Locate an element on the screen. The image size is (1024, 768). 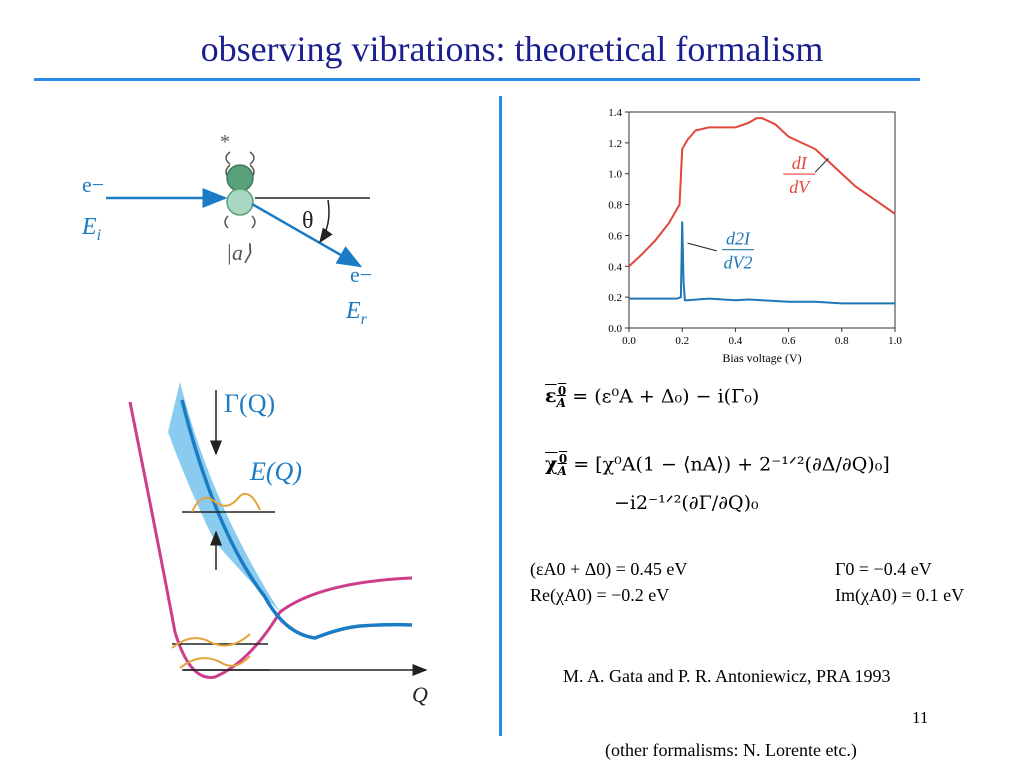
d2idv2-annotation-denominator: dV2 is located at coordinates (738, 263).